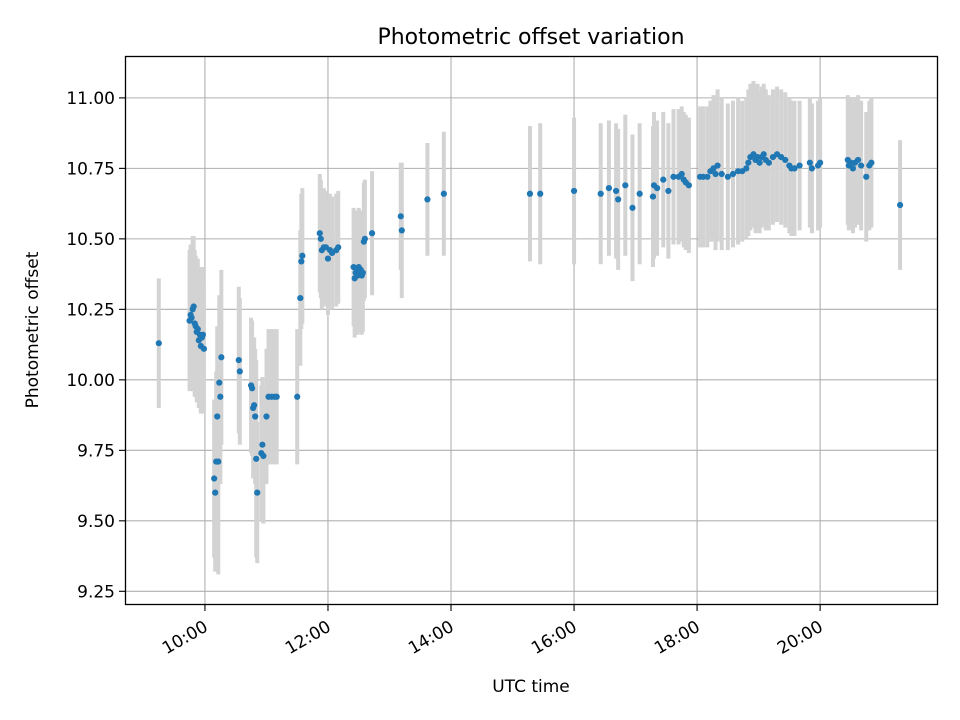 This screenshot has height=720, width=960. I want to click on y-tick-label: 9.50, so click(96, 522).